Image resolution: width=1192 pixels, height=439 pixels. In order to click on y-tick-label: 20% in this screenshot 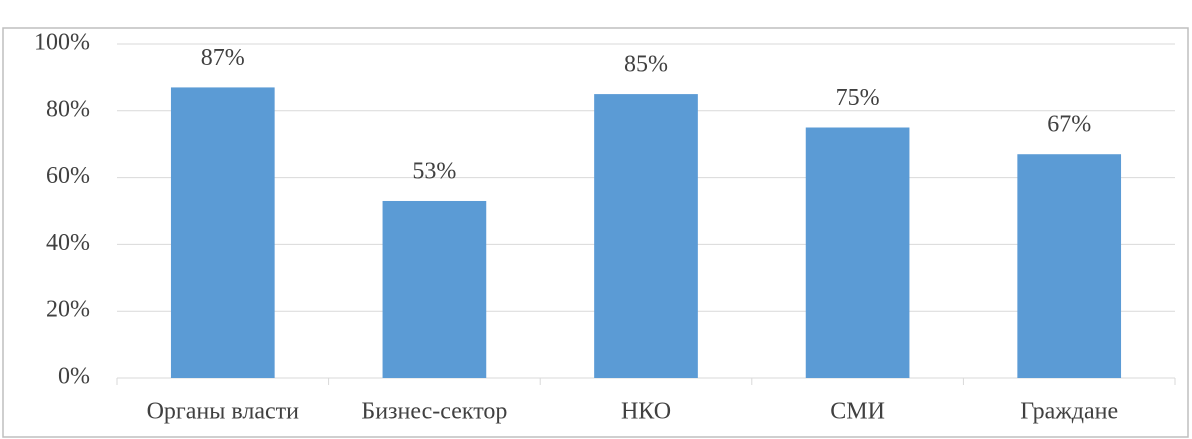, I will do `click(68, 310)`.